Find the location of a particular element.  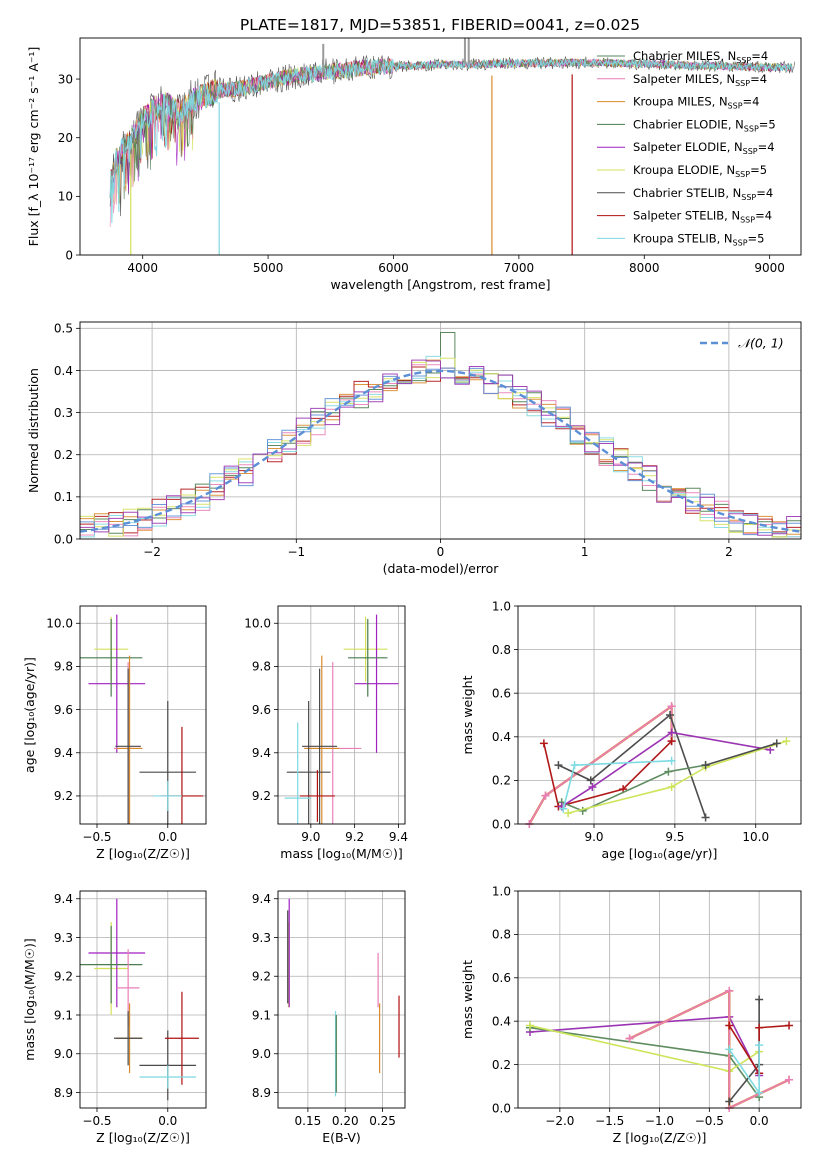

x-axis-label: age [log₁₀(age/yr)] is located at coordinates (660, 853).